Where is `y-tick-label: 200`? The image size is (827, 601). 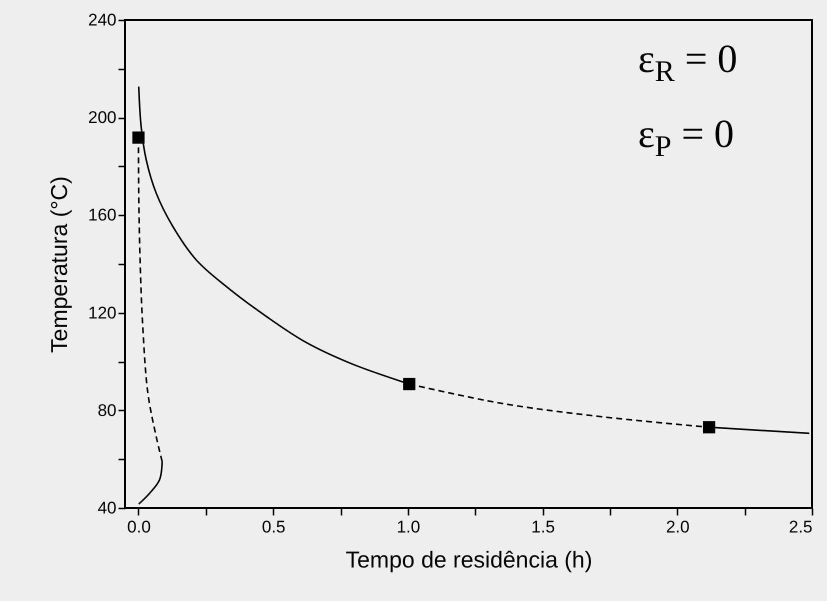 y-tick-label: 200 is located at coordinates (102, 118).